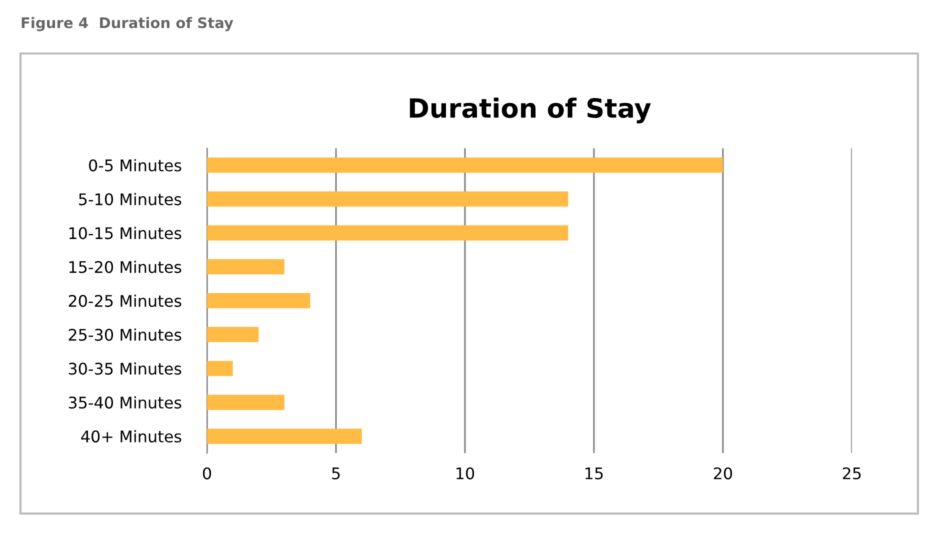  I want to click on x-tick-label: 15, so click(594, 474).